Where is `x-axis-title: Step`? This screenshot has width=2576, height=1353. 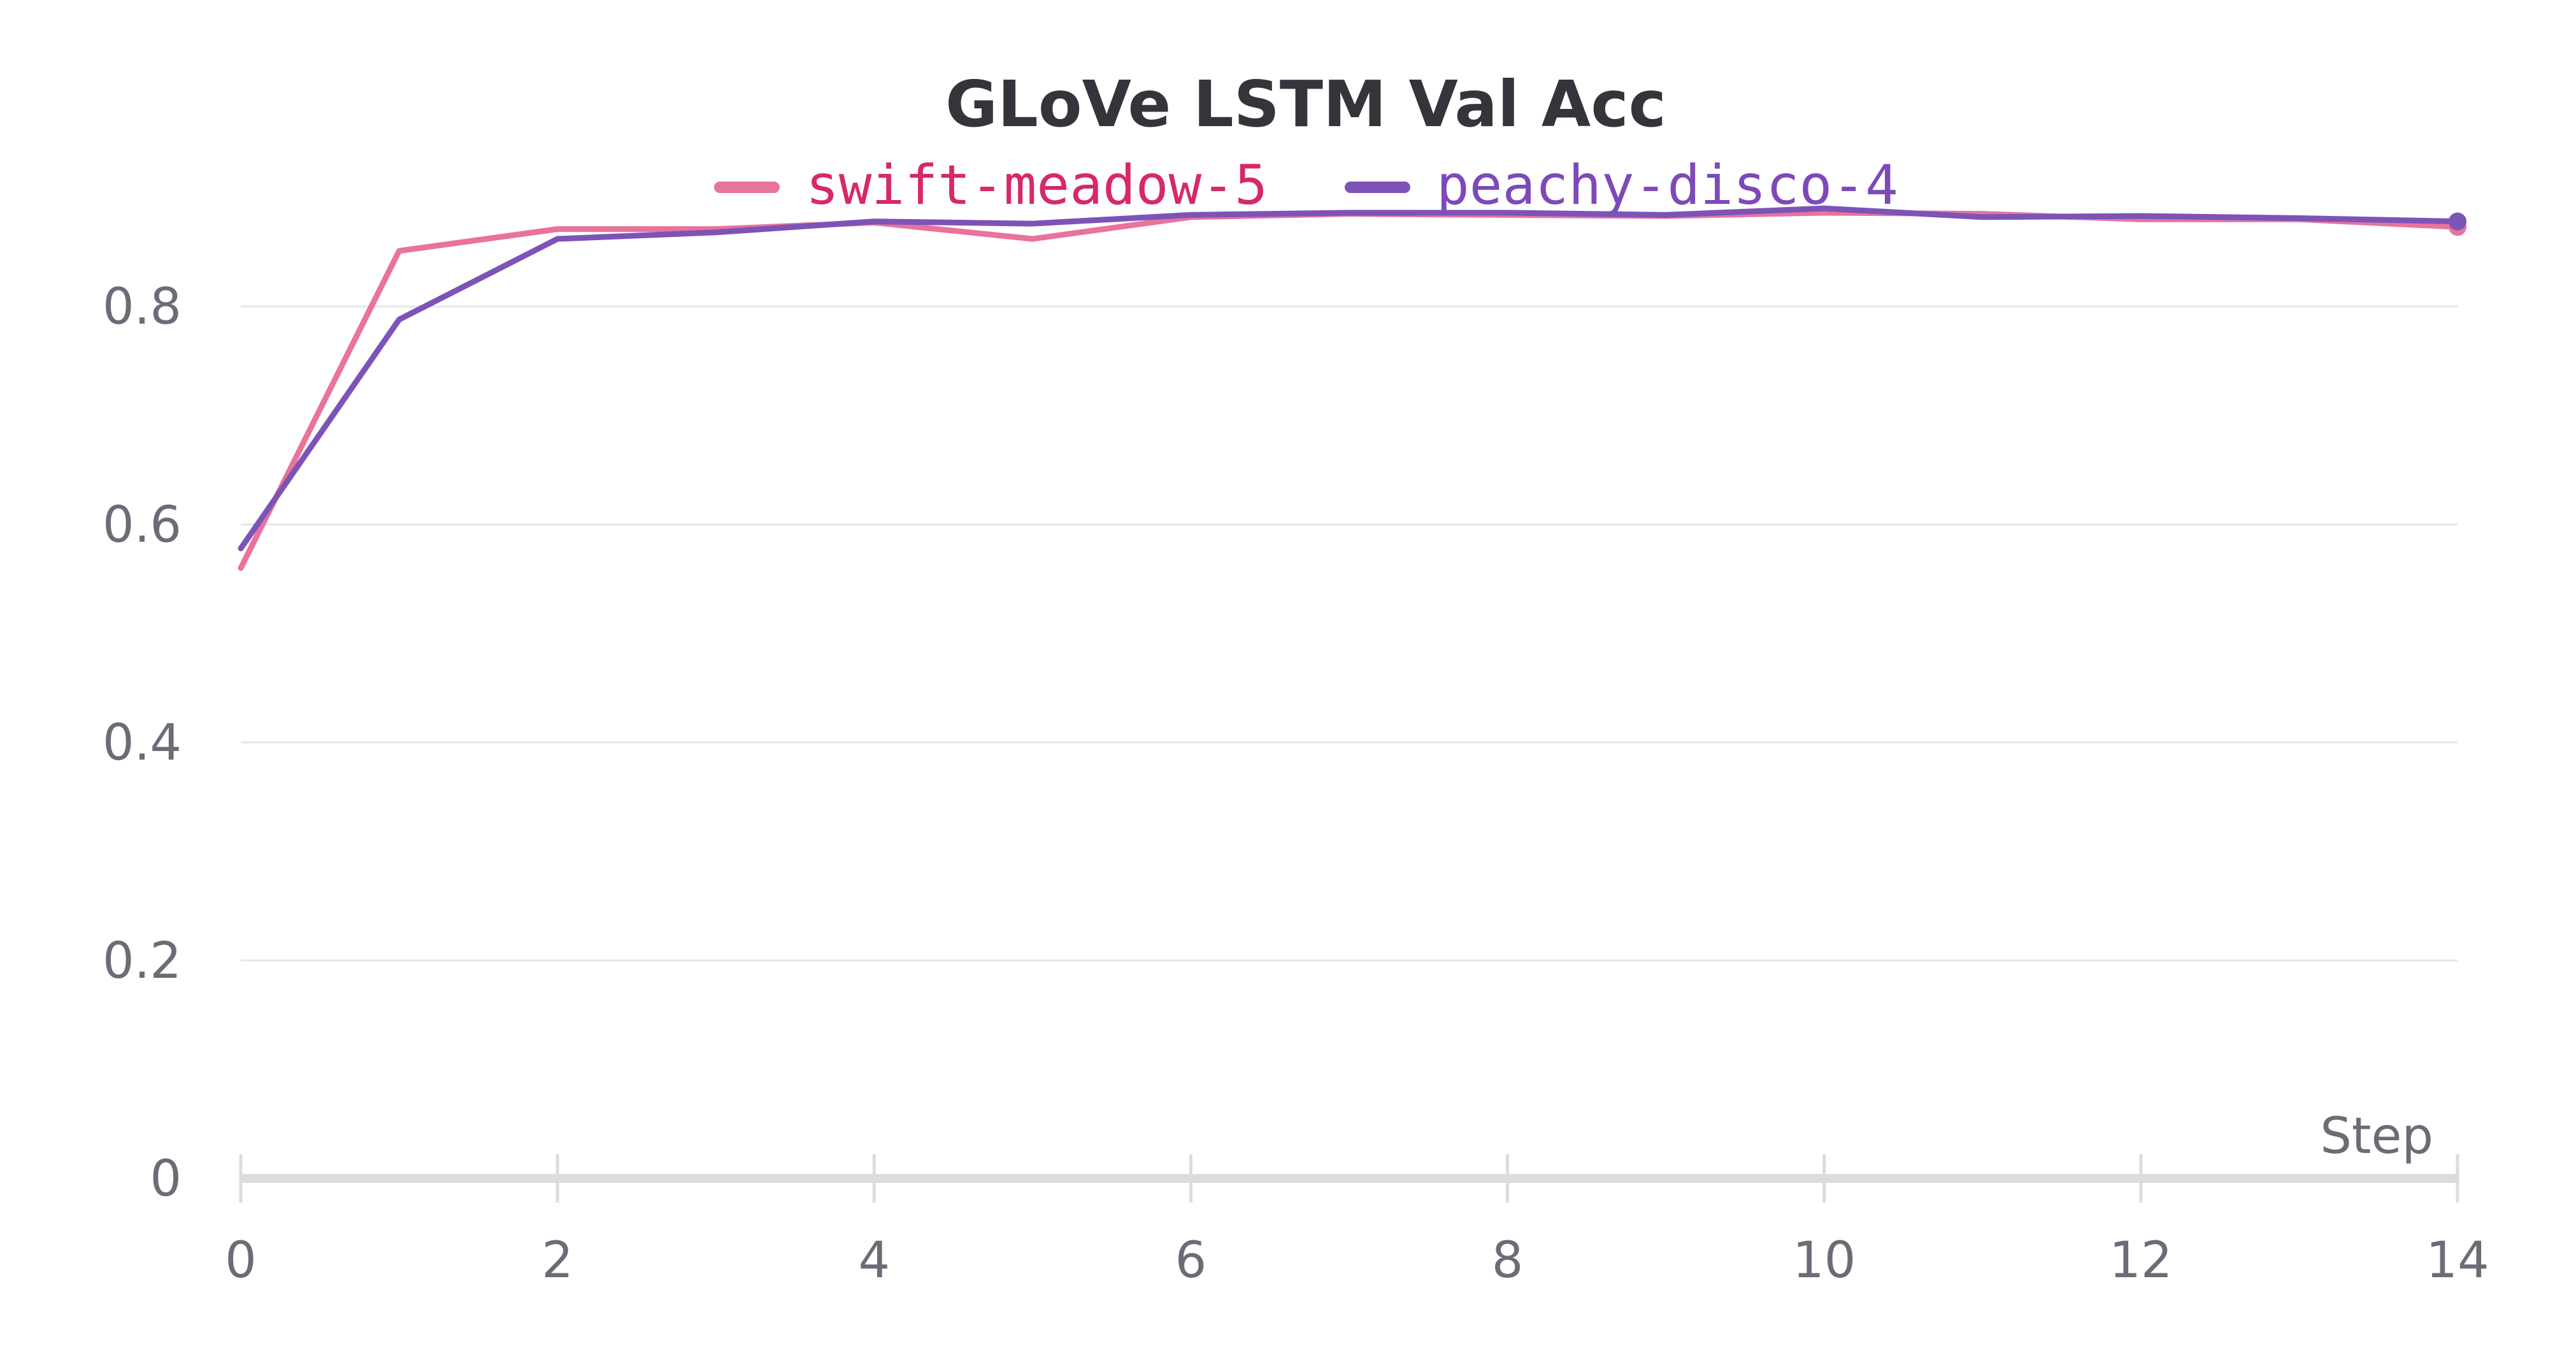
x-axis-title: Step is located at coordinates (2376, 1136).